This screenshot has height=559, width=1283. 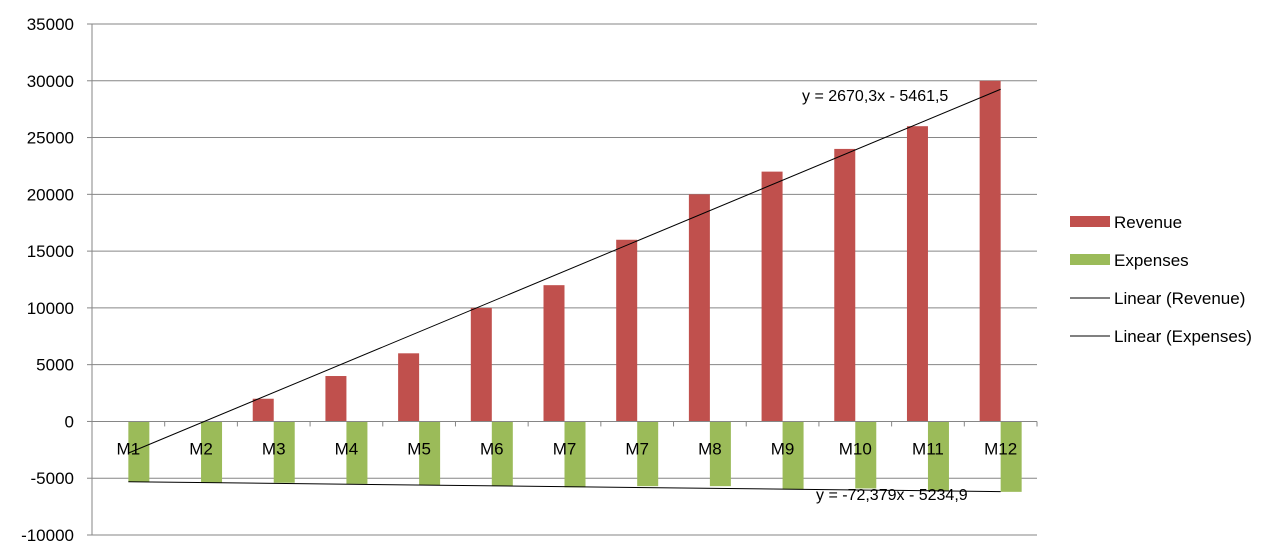 I want to click on y-tick-label: 0, so click(x=69, y=421).